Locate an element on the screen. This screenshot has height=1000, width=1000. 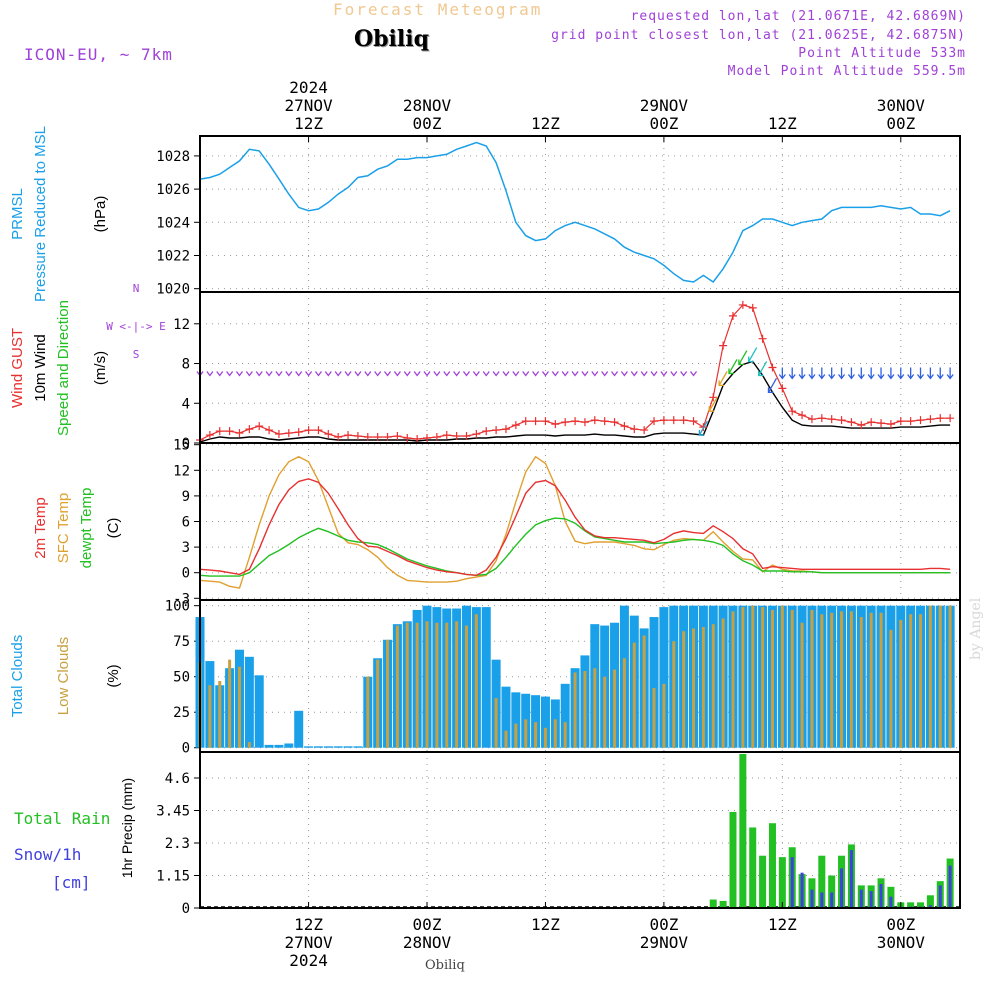
y-tick-label: 1022 is located at coordinates (173, 256).